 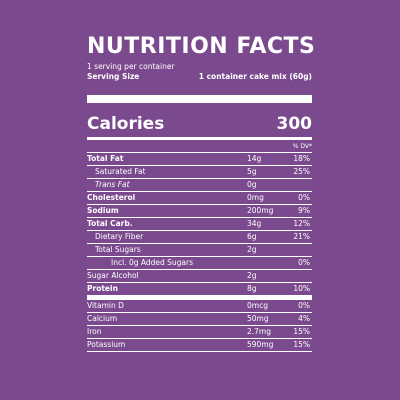 What do you see at coordinates (199, 345) in the screenshot?
I see `nutrient-row: Potassium 590mg 15%` at bounding box center [199, 345].